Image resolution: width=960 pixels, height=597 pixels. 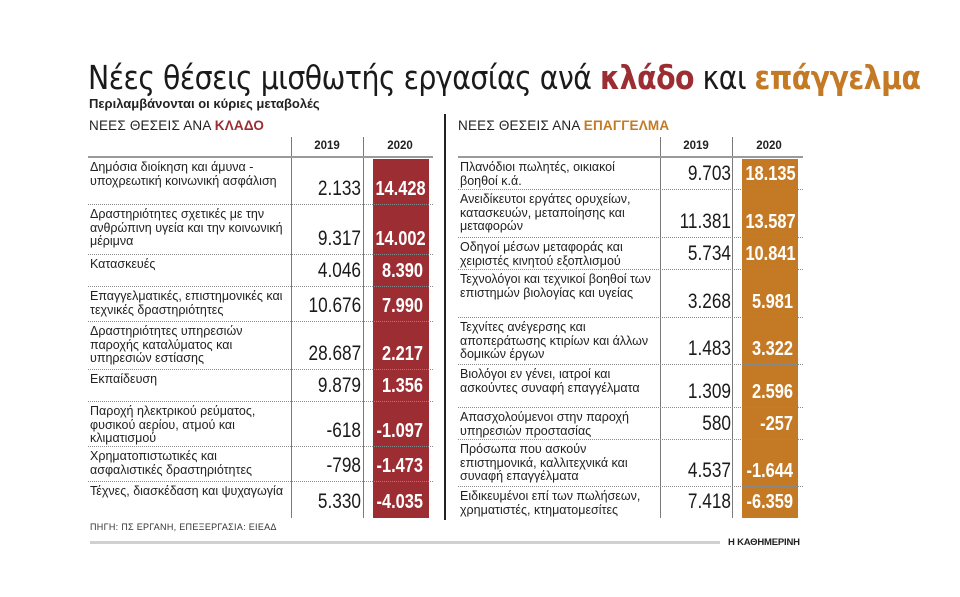 What do you see at coordinates (327, 146) in the screenshot?
I see `left-col-header-2019: 2019` at bounding box center [327, 146].